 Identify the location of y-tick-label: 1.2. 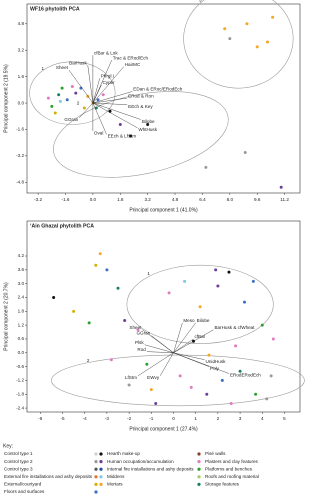
(21, 324).